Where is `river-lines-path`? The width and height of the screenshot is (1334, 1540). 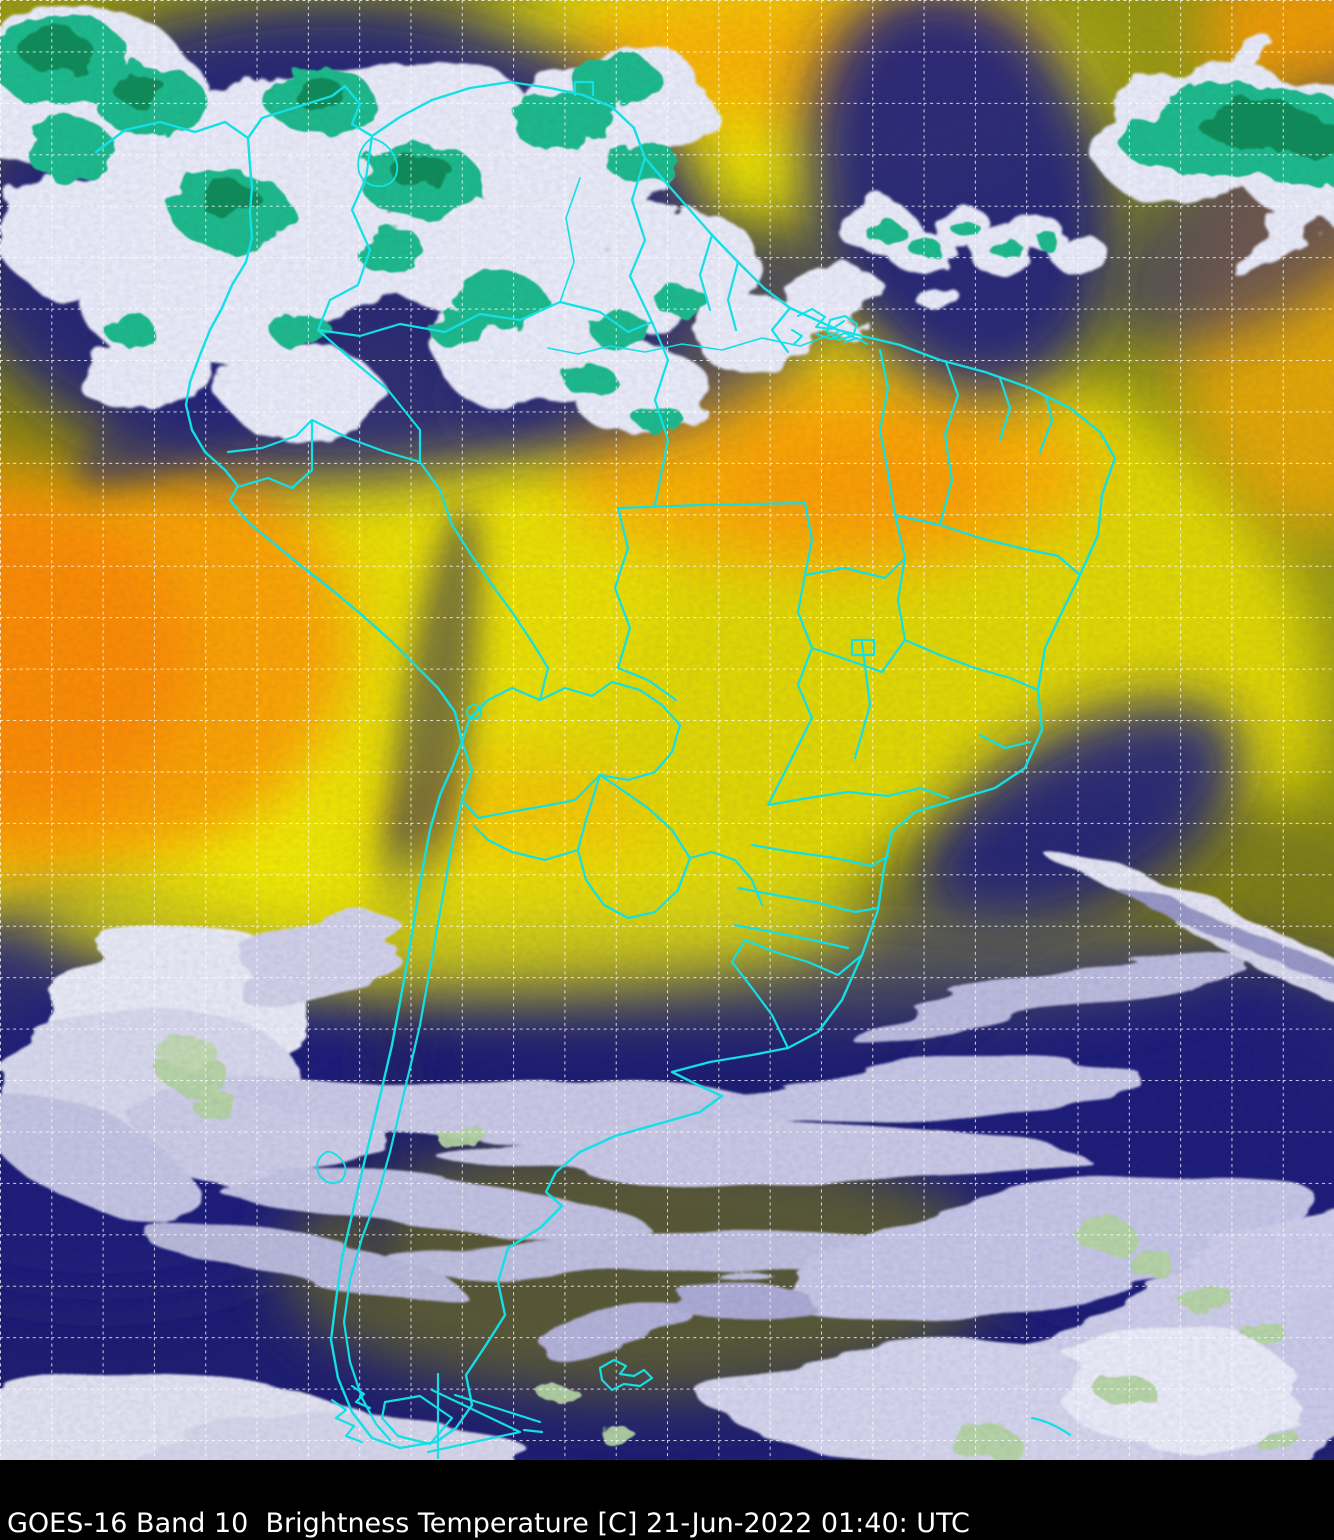 river-lines-path is located at coordinates (693, 266).